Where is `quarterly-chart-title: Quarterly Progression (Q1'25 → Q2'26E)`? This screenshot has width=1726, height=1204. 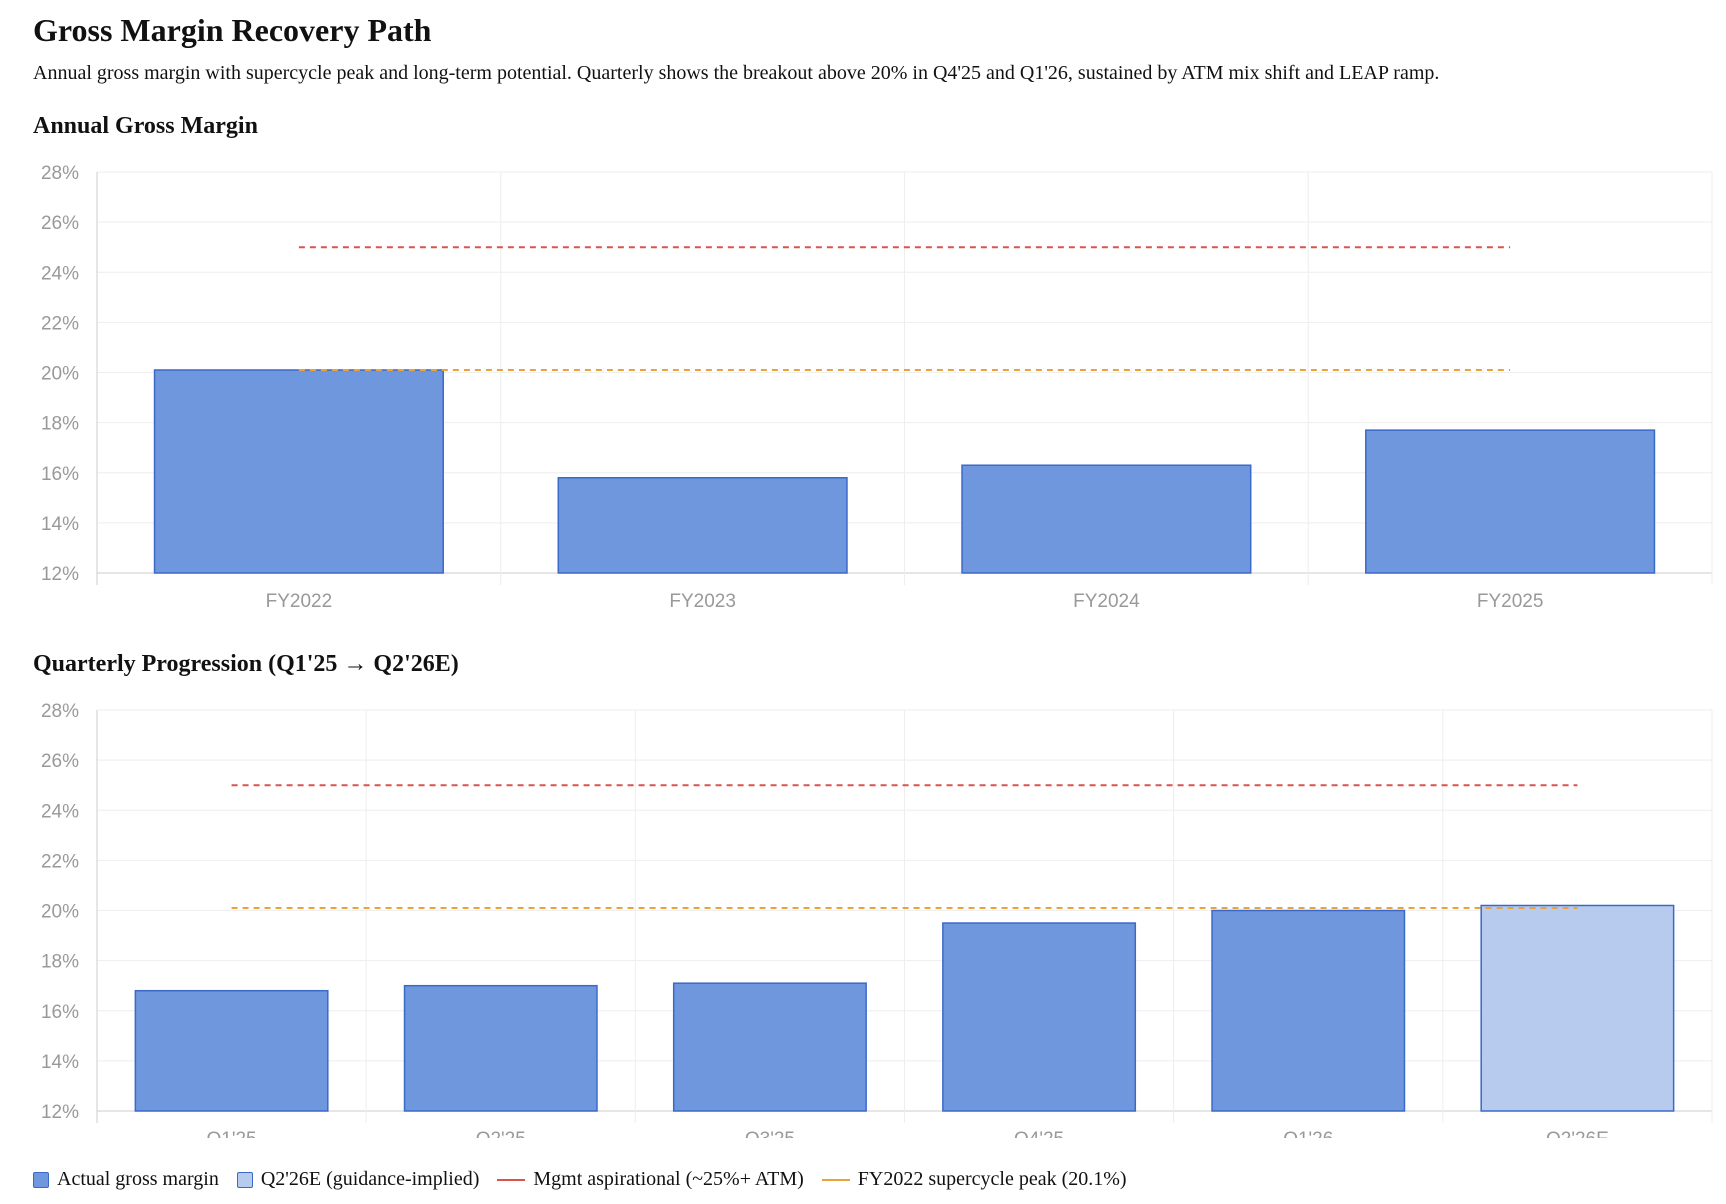 quarterly-chart-title: Quarterly Progression (Q1'25 → Q2'26E) is located at coordinates (246, 664).